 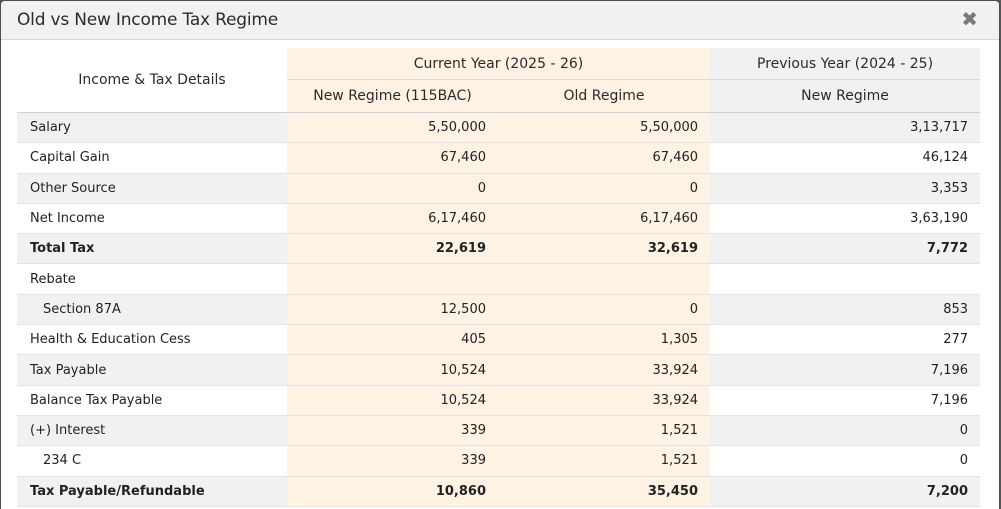 I want to click on row-label: (+) Interest, so click(x=152, y=431).